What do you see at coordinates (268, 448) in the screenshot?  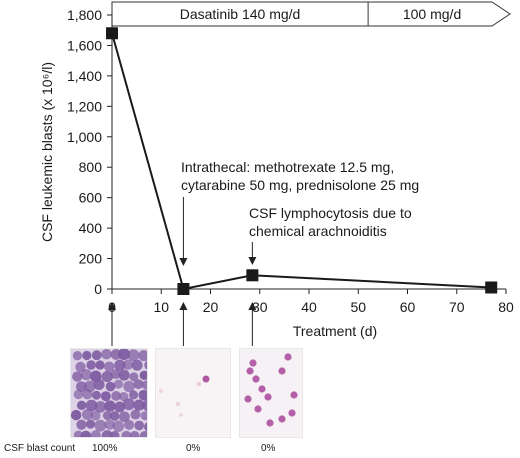 I see `blast-percent-day-28: 0%` at bounding box center [268, 448].